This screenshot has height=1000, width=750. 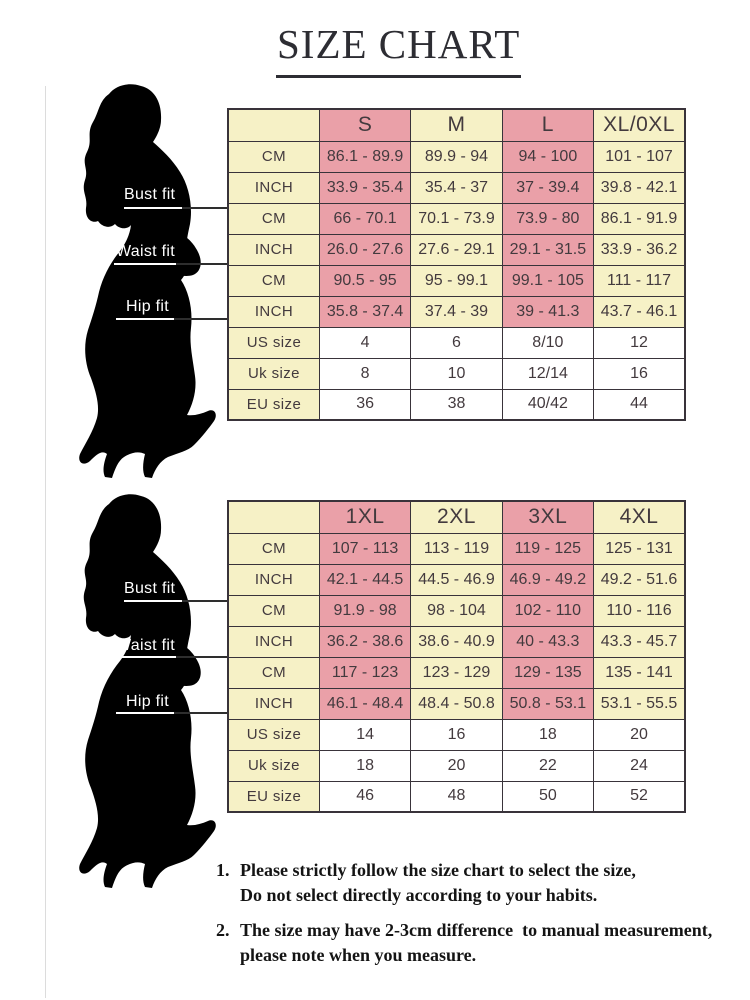 What do you see at coordinates (639, 156) in the screenshot?
I see `cell: 101 - 107` at bounding box center [639, 156].